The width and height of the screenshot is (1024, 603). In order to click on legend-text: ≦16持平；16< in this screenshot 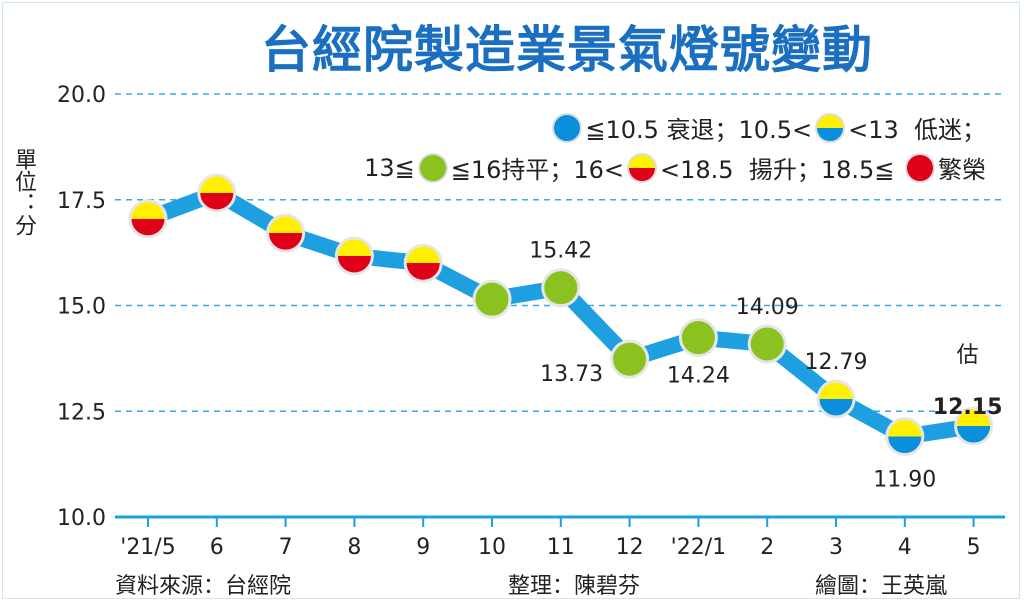, I will do `click(537, 170)`.